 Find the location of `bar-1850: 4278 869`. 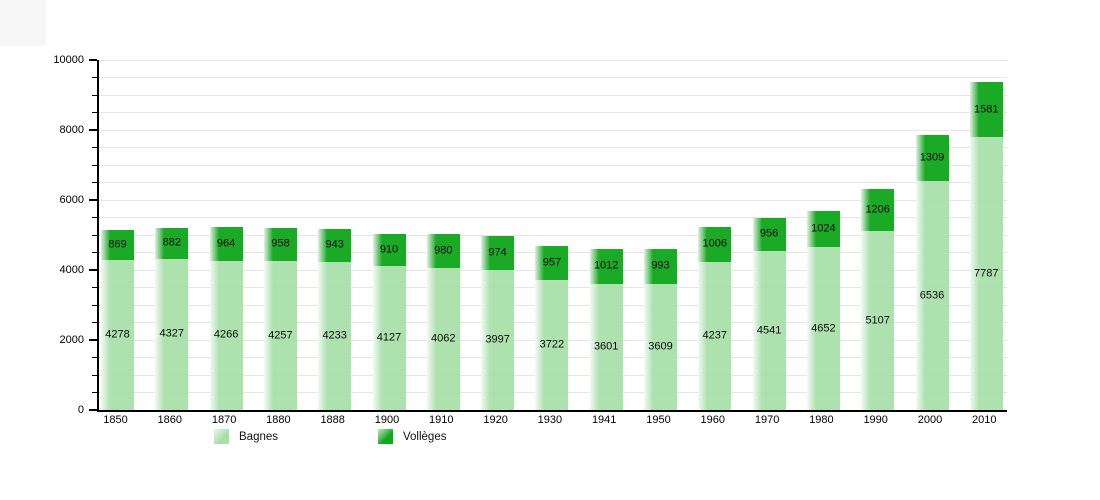

bar-1850: 4278 869 is located at coordinates (117, 319).